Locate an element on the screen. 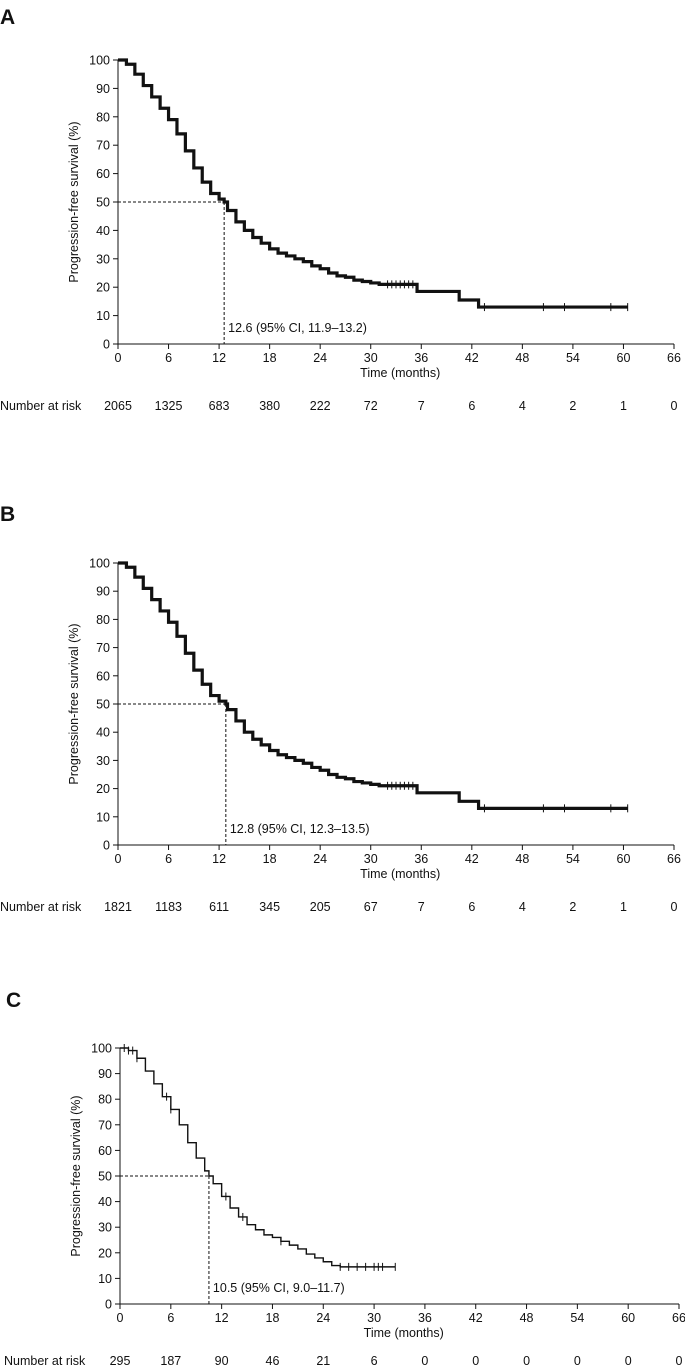  panel-b-x-tick-label: 48 is located at coordinates (522, 859).